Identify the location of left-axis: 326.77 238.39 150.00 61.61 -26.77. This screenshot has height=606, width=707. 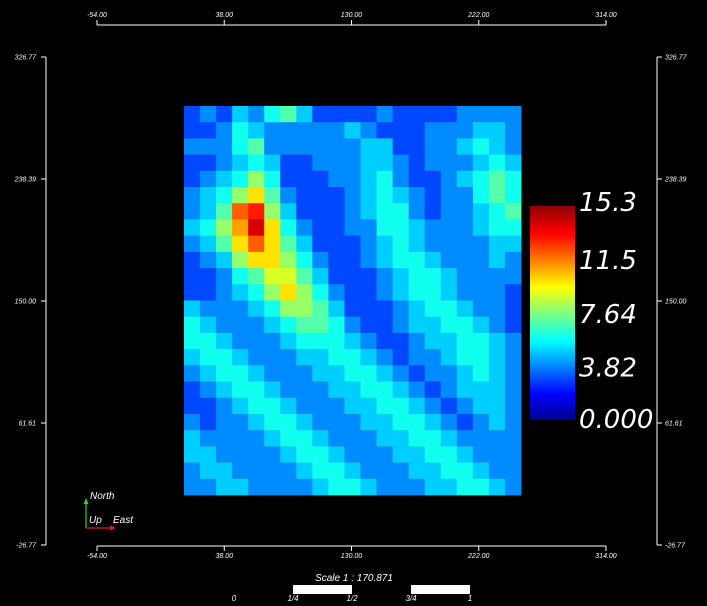
(30, 302).